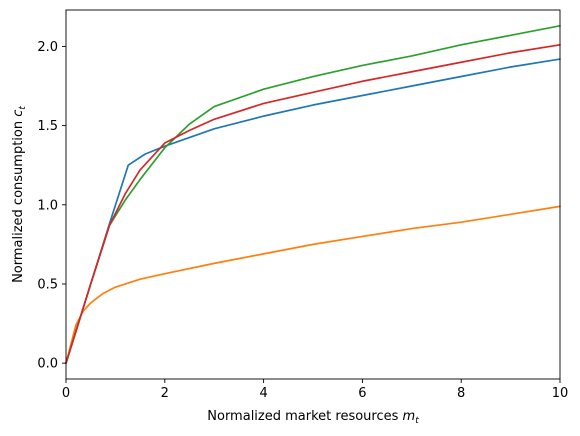 The width and height of the screenshot is (580, 436). I want to click on x-axis-label: Normalized market resources mt, so click(313, 417).